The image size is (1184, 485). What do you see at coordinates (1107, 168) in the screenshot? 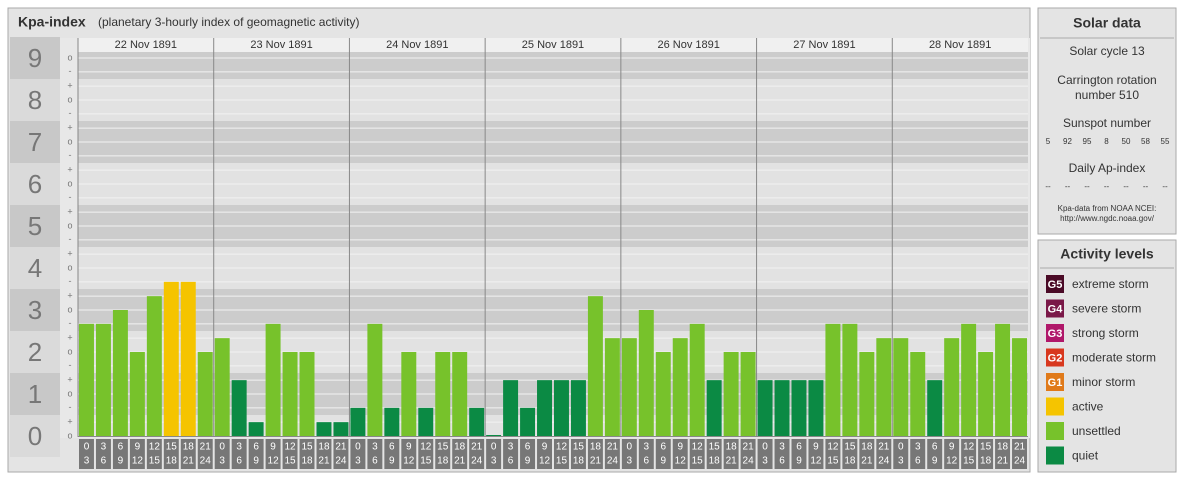
I see `ap-title: Daily Ap-index` at bounding box center [1107, 168].